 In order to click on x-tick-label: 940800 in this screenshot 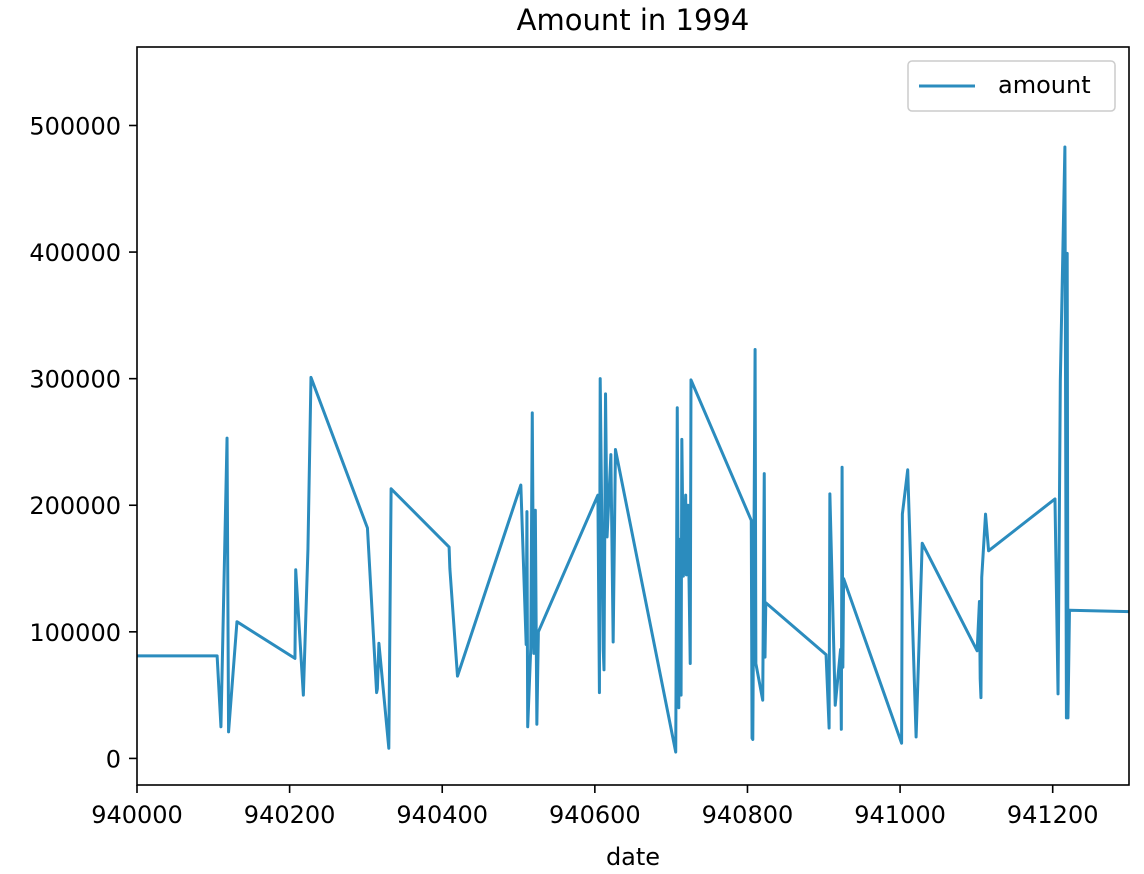, I will do `click(748, 815)`.